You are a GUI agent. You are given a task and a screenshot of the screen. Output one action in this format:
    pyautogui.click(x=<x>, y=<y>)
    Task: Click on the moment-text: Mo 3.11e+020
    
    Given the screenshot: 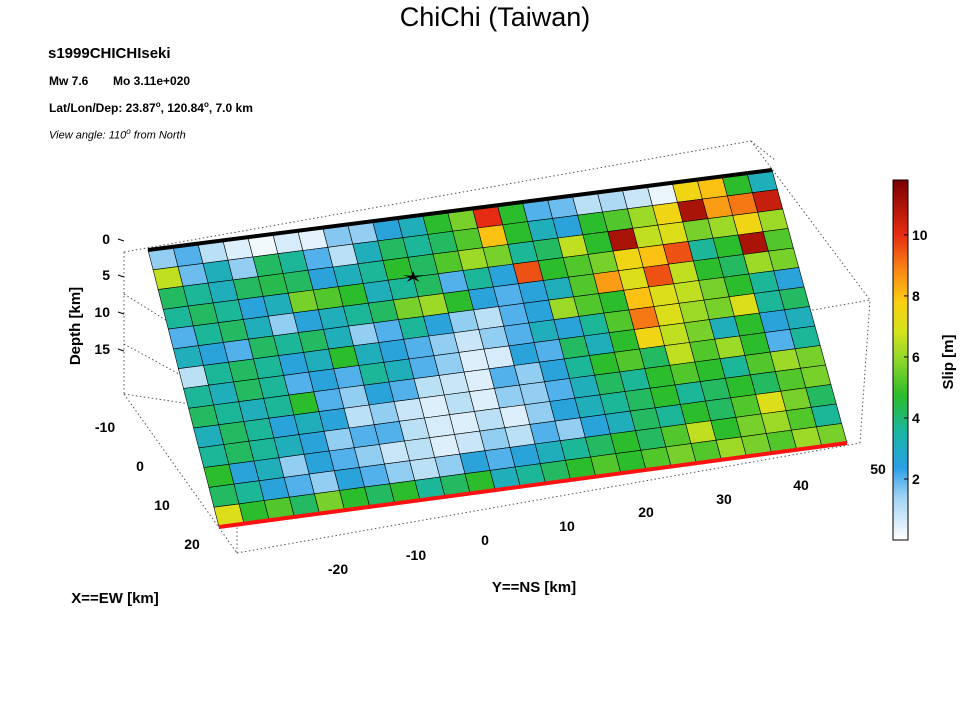 What is the action you would take?
    pyautogui.click(x=152, y=81)
    